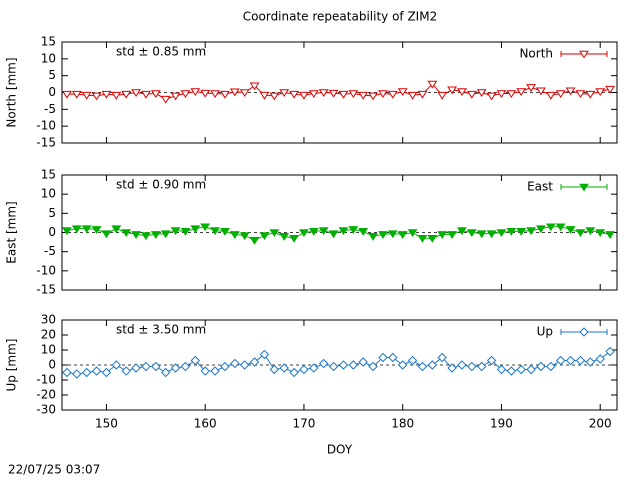 Image resolution: width=640 pixels, height=480 pixels. What do you see at coordinates (161, 330) in the screenshot?
I see `annotation: std ± 3.50 mm` at bounding box center [161, 330].